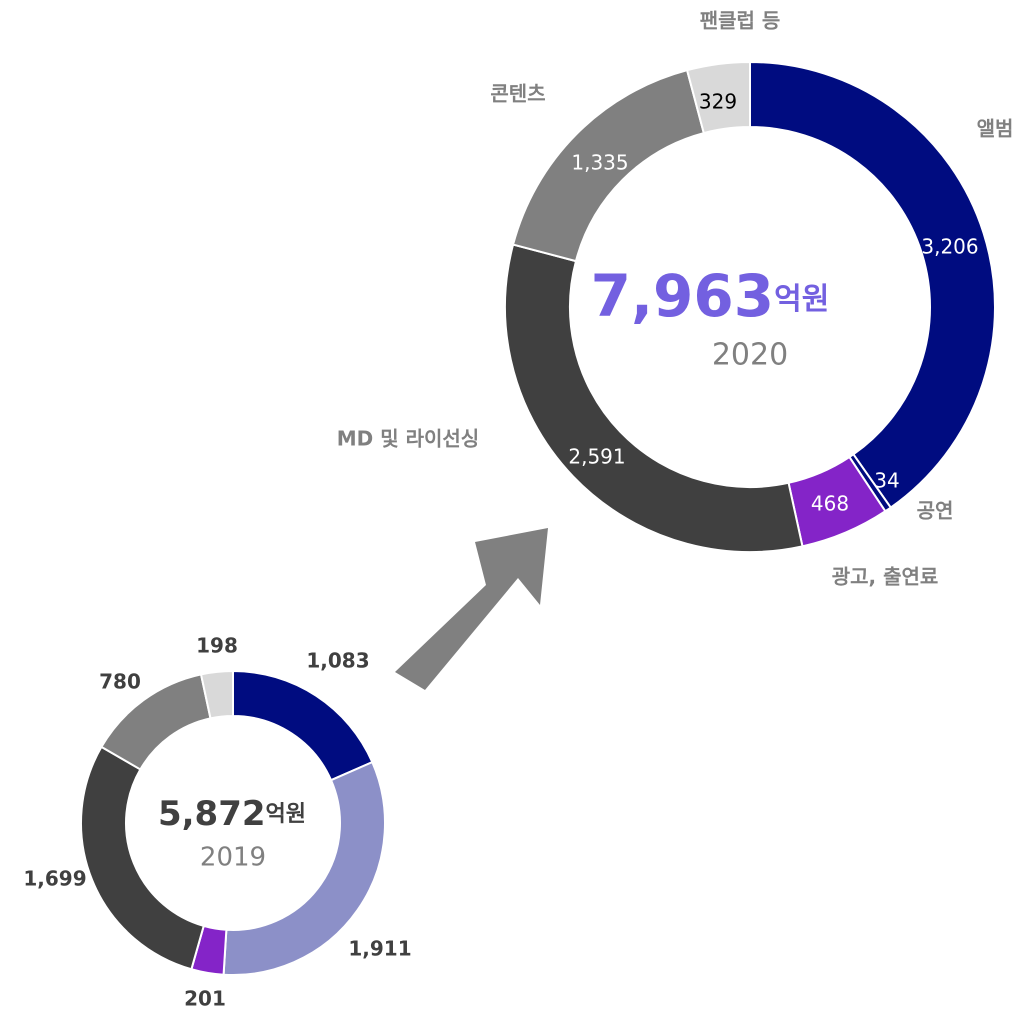 The image size is (1023, 1013). I want to click on value-label: 198, so click(217, 646).